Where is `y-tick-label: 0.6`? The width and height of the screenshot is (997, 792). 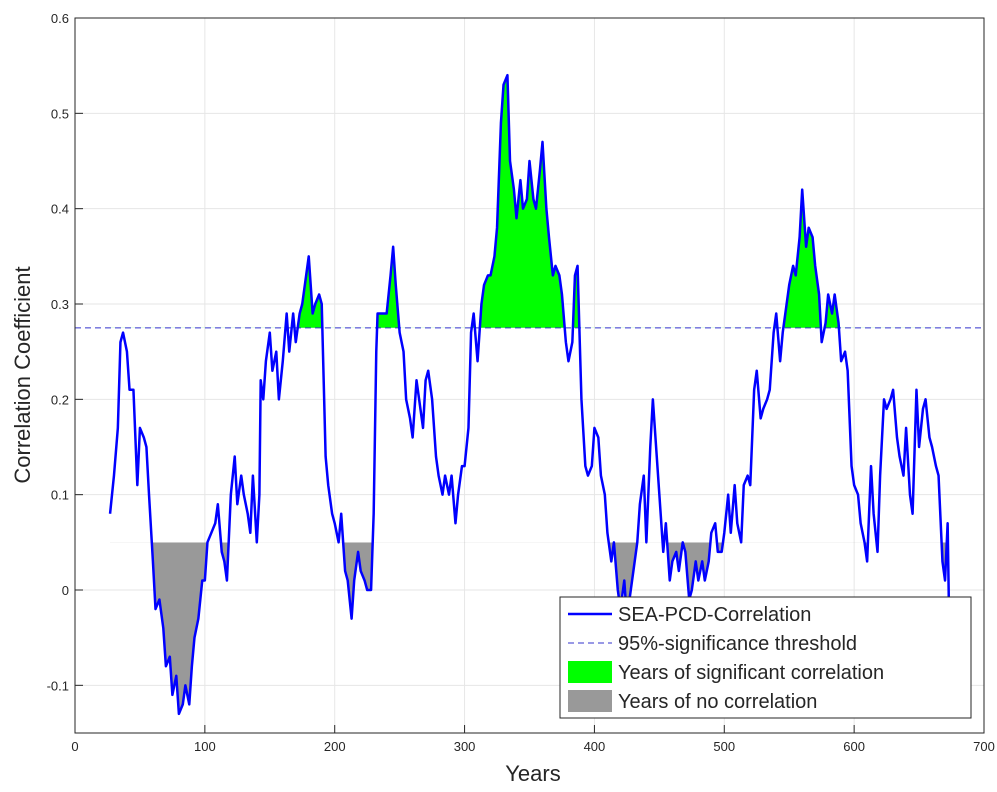
y-tick-label: 0.6 is located at coordinates (60, 18).